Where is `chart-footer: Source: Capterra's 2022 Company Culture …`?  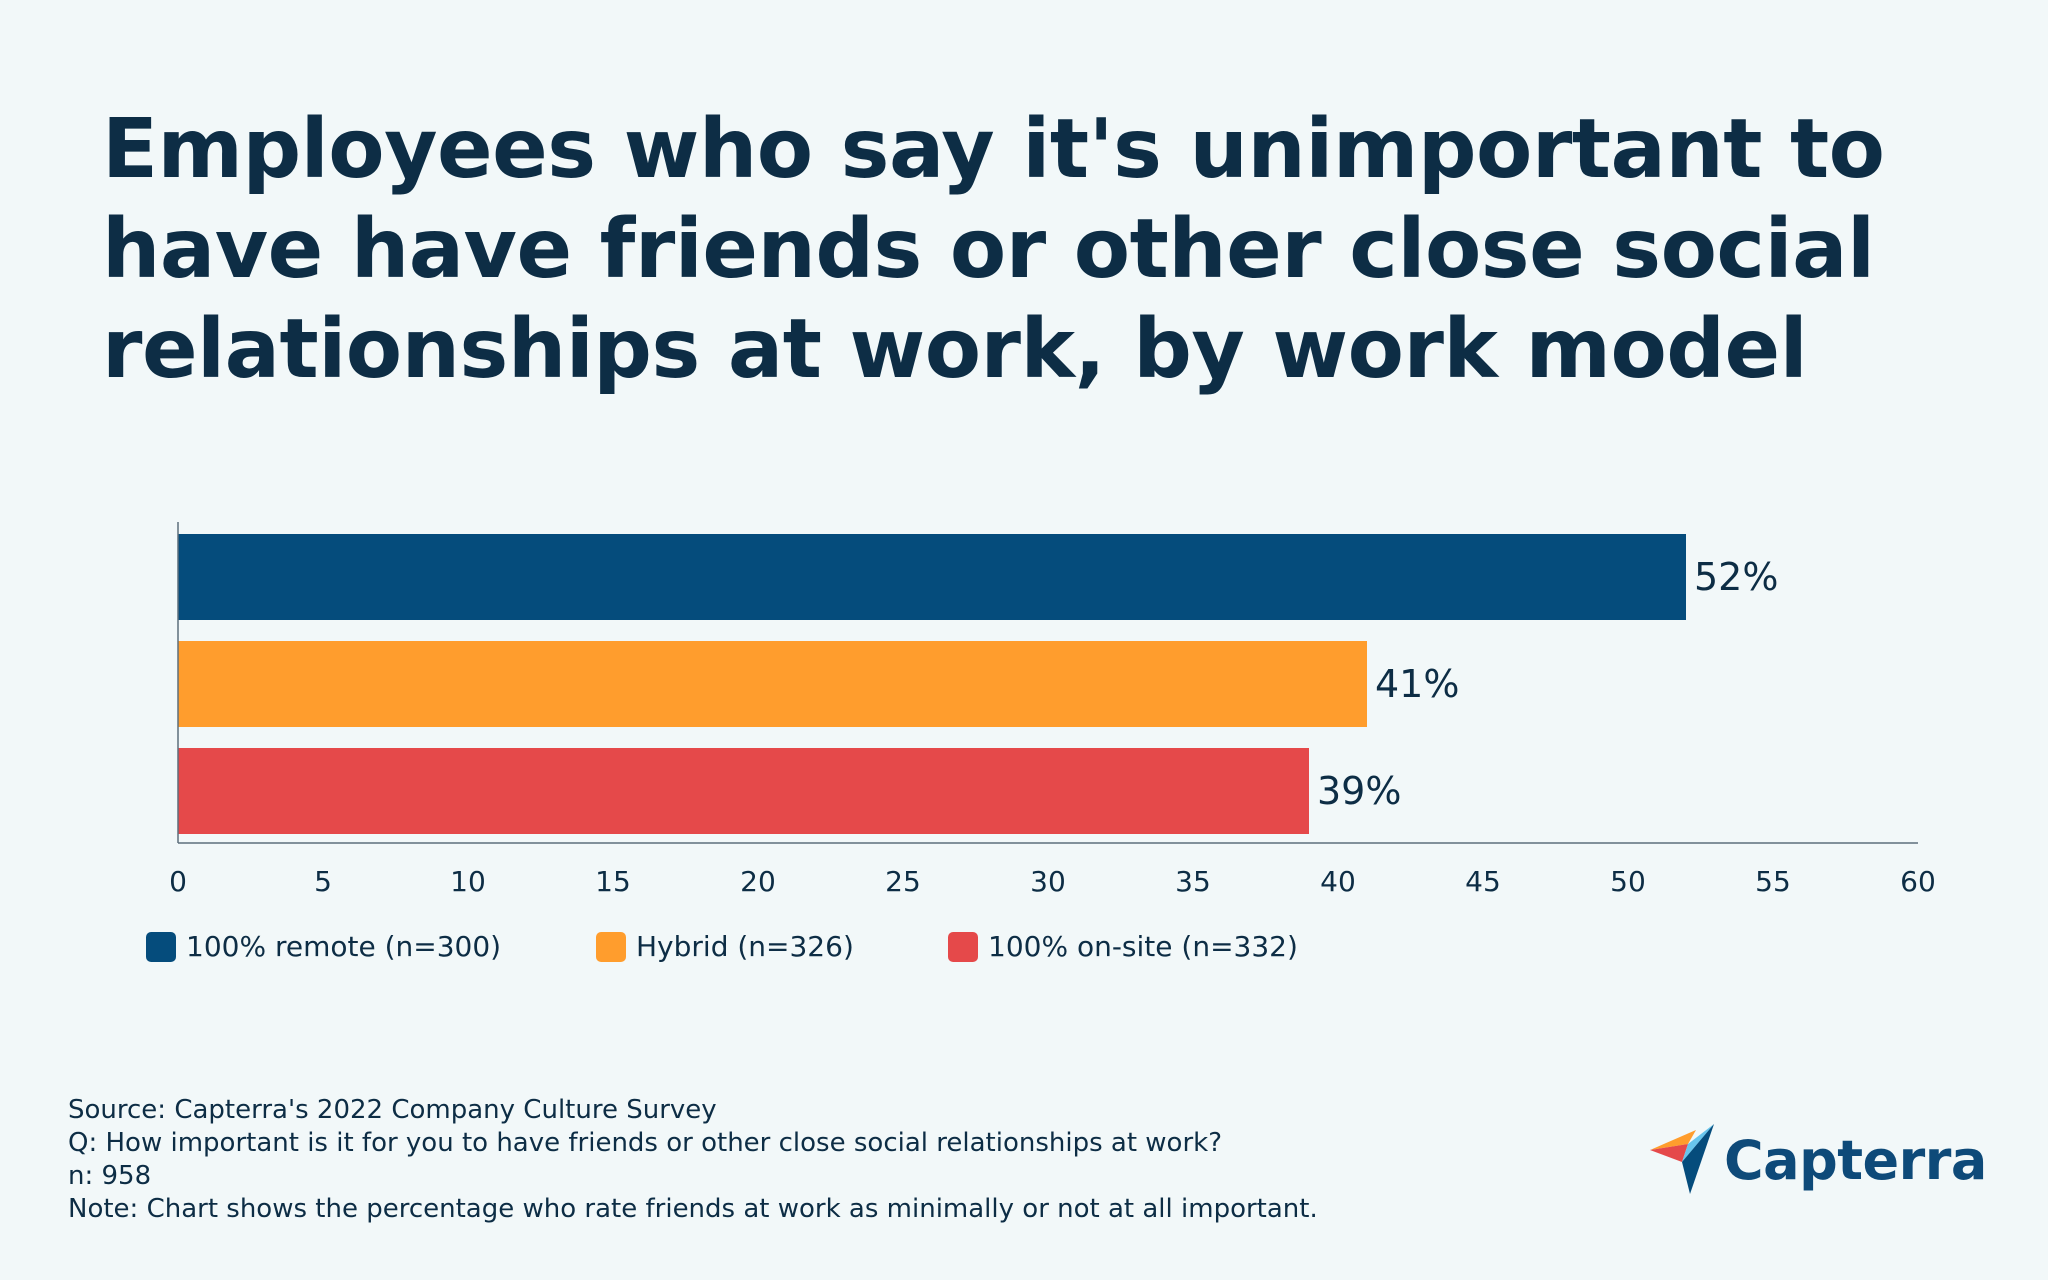 chart-footer: Source: Capterra's 2022 Company Culture … is located at coordinates (693, 1160).